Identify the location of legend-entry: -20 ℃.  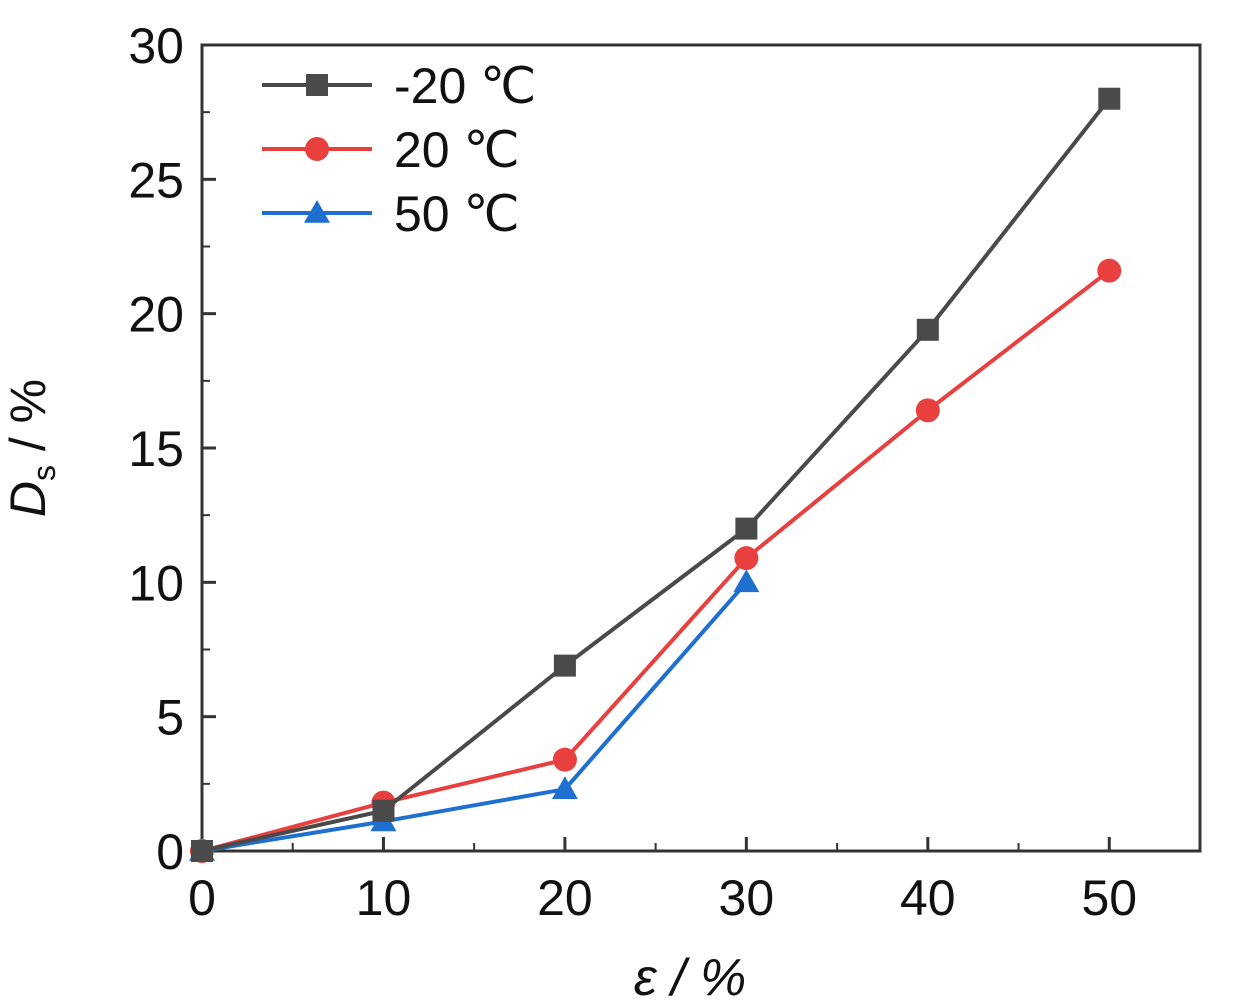
(399, 86).